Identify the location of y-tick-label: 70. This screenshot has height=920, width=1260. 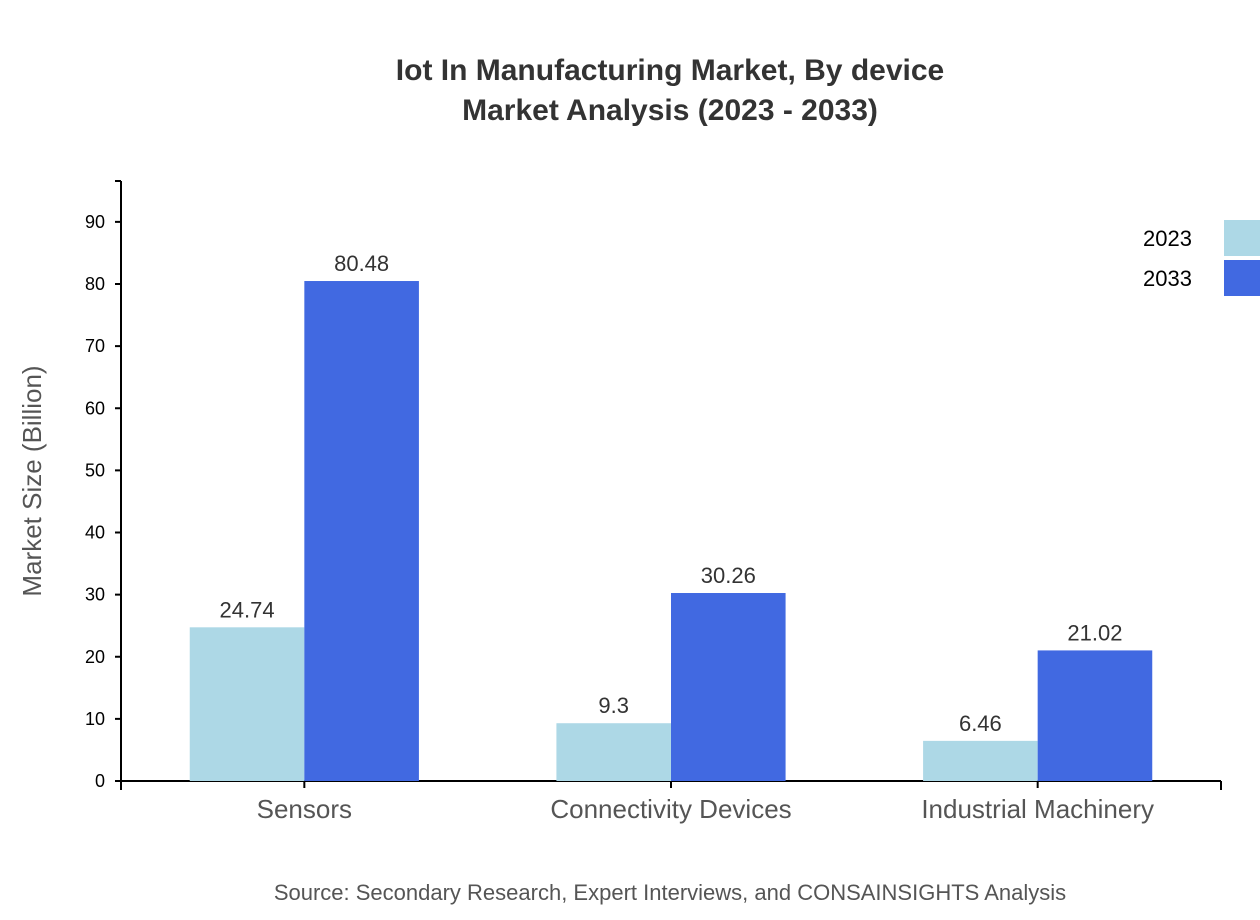
(95, 346).